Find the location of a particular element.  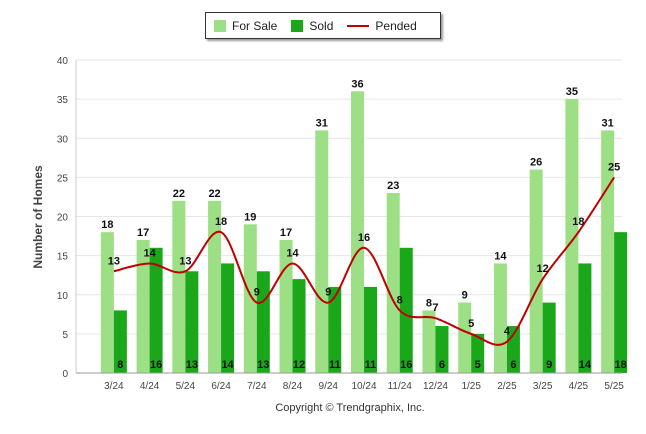

x-tick-label: 1/25 is located at coordinates (471, 386).